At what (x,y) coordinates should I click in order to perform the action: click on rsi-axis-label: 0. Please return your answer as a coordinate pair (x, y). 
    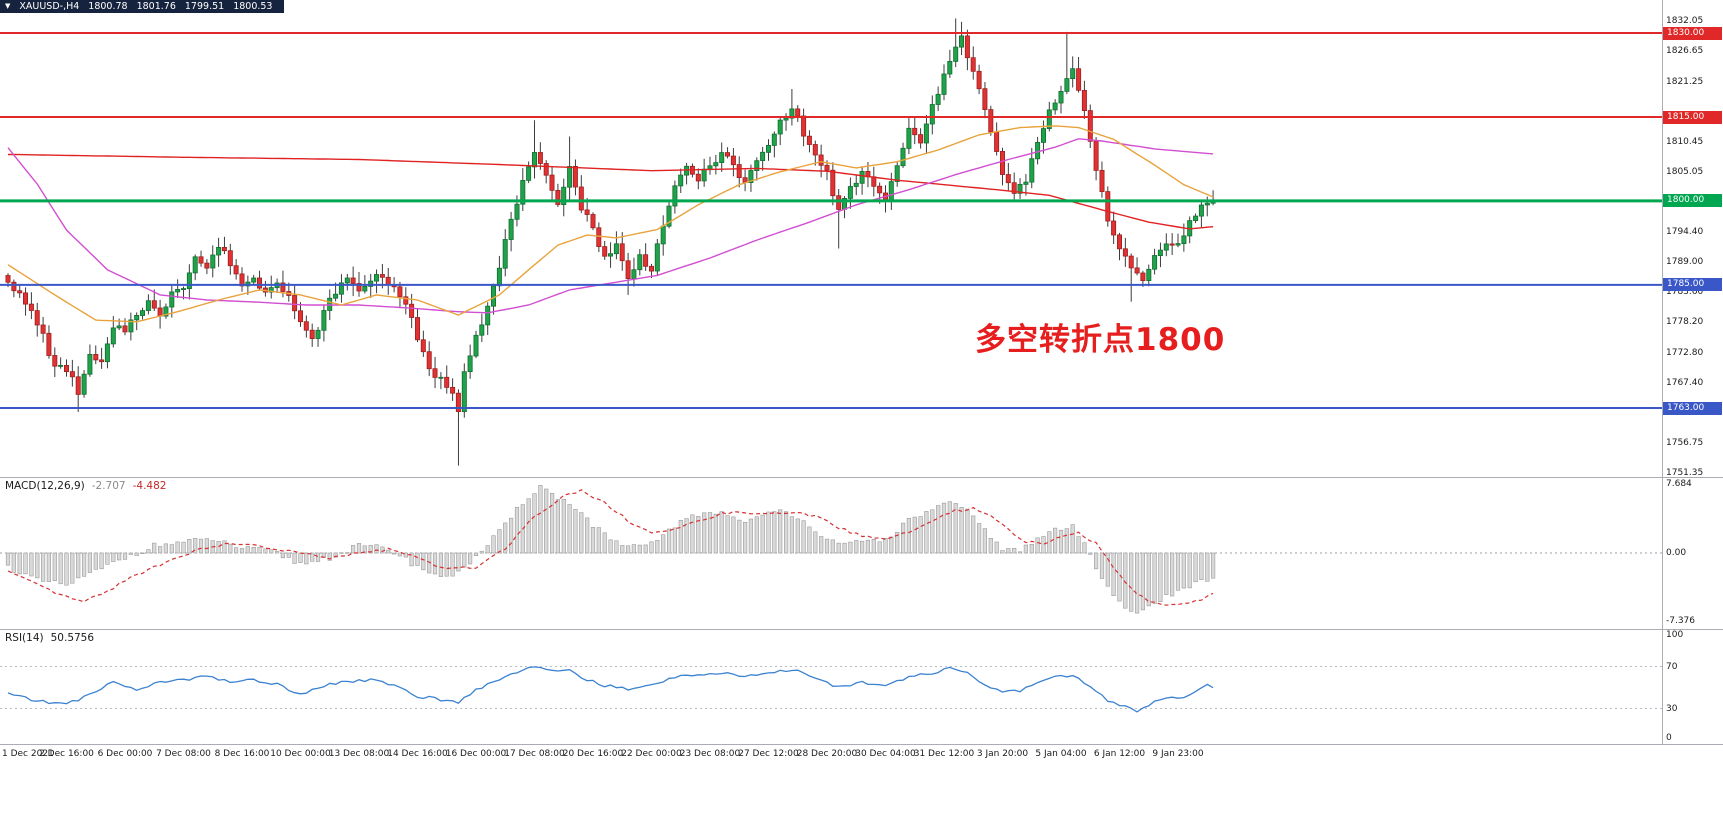
    Looking at the image, I should click on (1669, 738).